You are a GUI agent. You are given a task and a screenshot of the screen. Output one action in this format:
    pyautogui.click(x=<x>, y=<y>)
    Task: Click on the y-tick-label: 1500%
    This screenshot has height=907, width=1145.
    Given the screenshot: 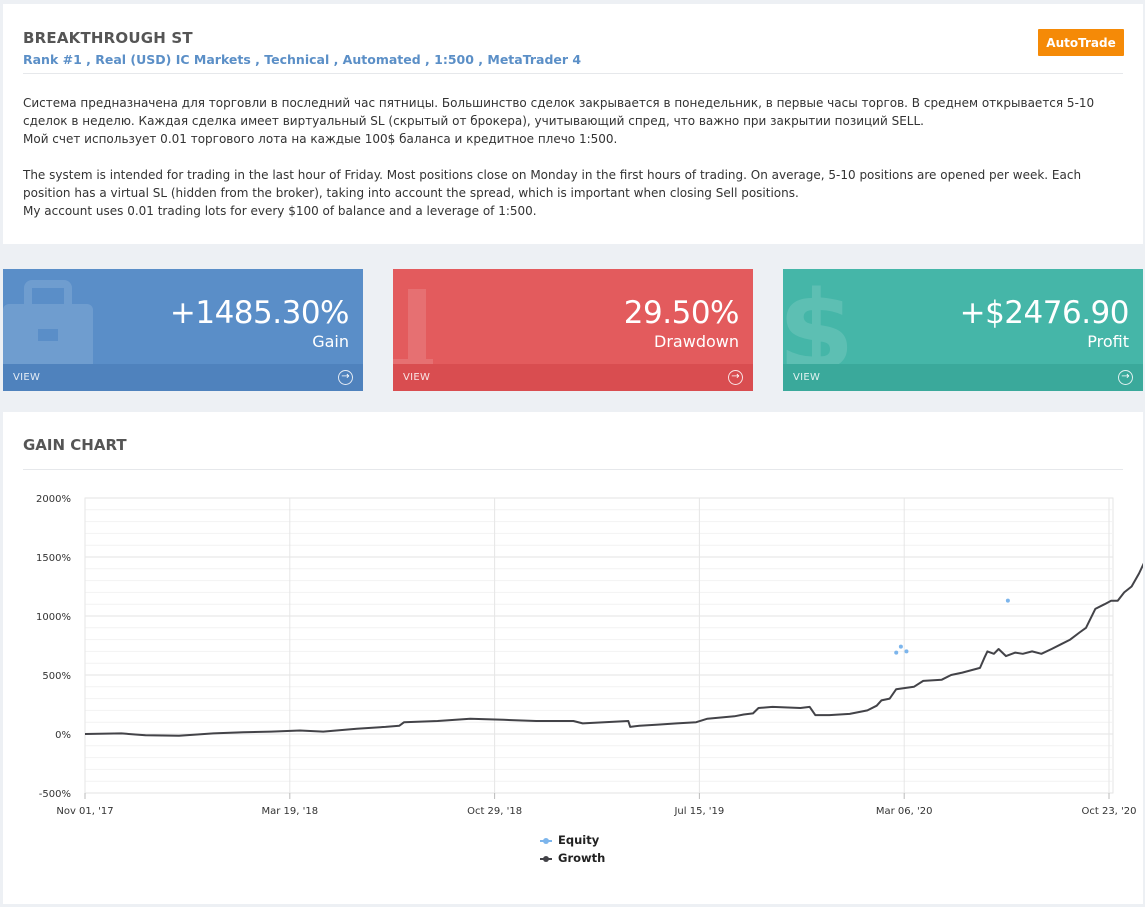 What is the action you would take?
    pyautogui.click(x=53, y=558)
    